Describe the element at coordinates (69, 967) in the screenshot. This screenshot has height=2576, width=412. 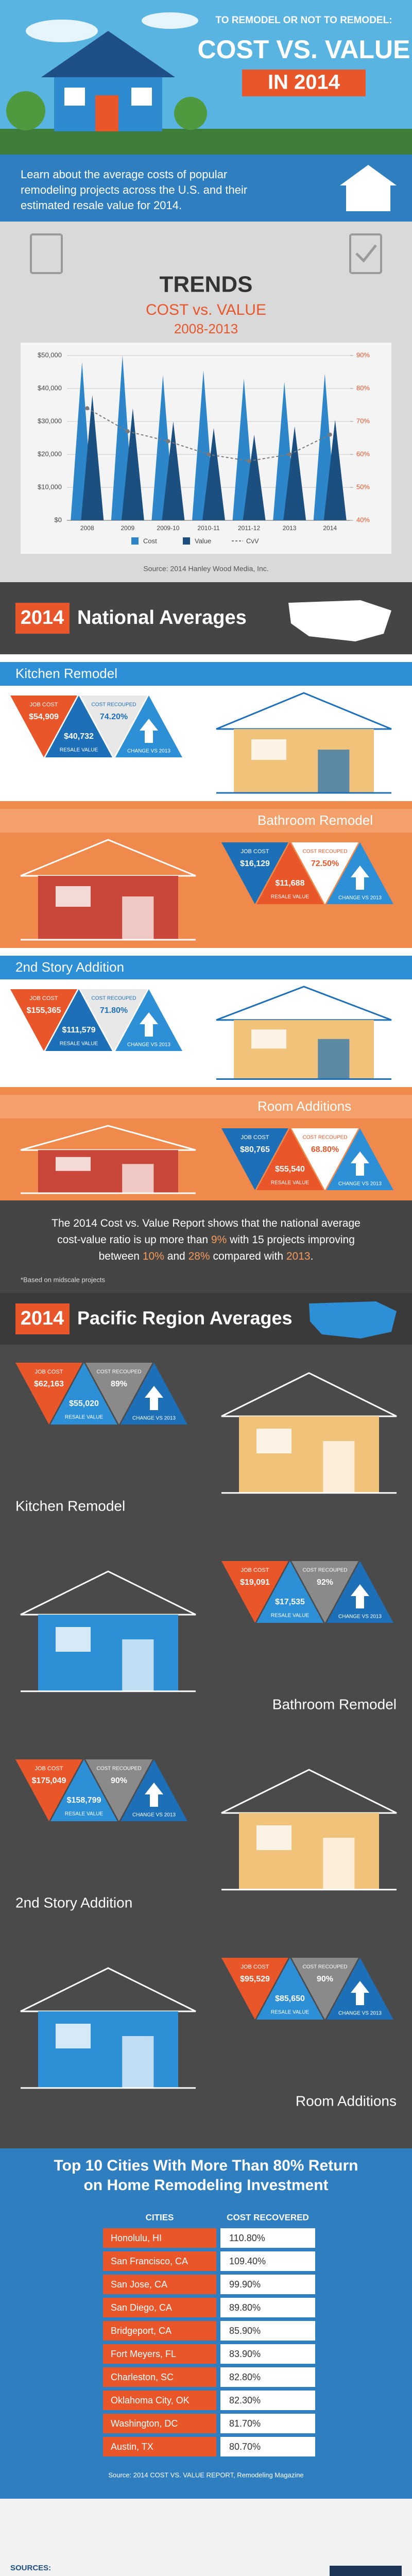
I see `project-name: 2nd Story Addition` at that location.